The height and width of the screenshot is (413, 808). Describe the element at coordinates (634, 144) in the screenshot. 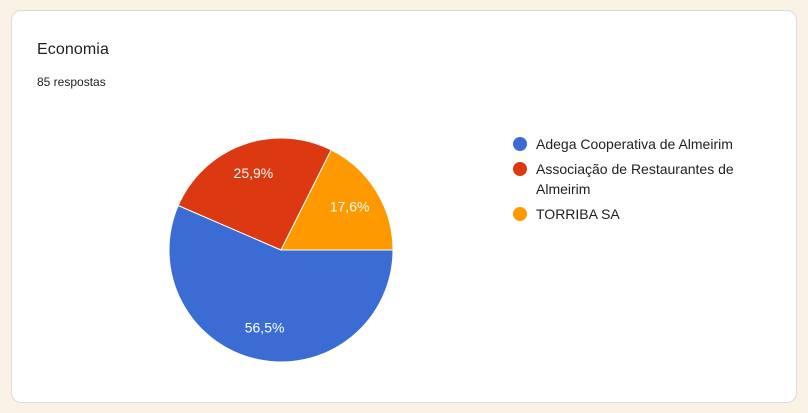

I see `legend-item-label: Adega Cooperativa de Almeirim` at that location.